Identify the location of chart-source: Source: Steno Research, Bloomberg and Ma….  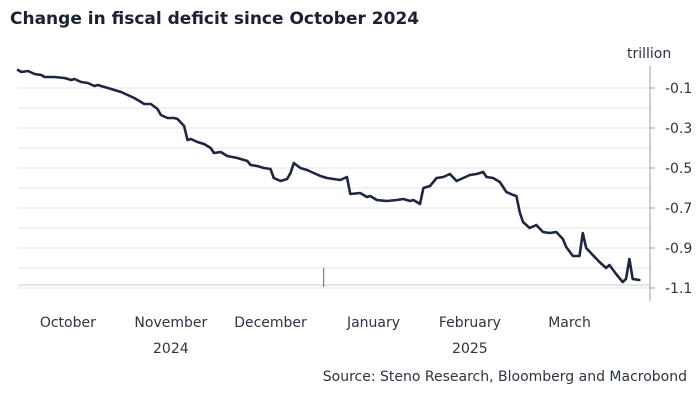
(504, 377).